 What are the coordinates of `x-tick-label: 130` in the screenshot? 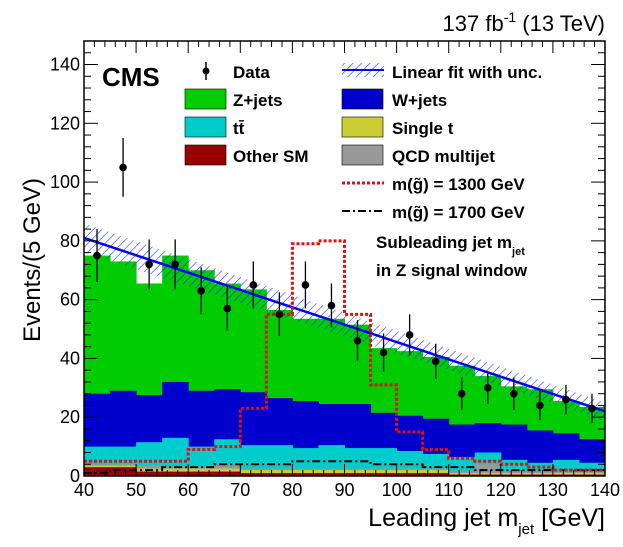 It's located at (553, 490).